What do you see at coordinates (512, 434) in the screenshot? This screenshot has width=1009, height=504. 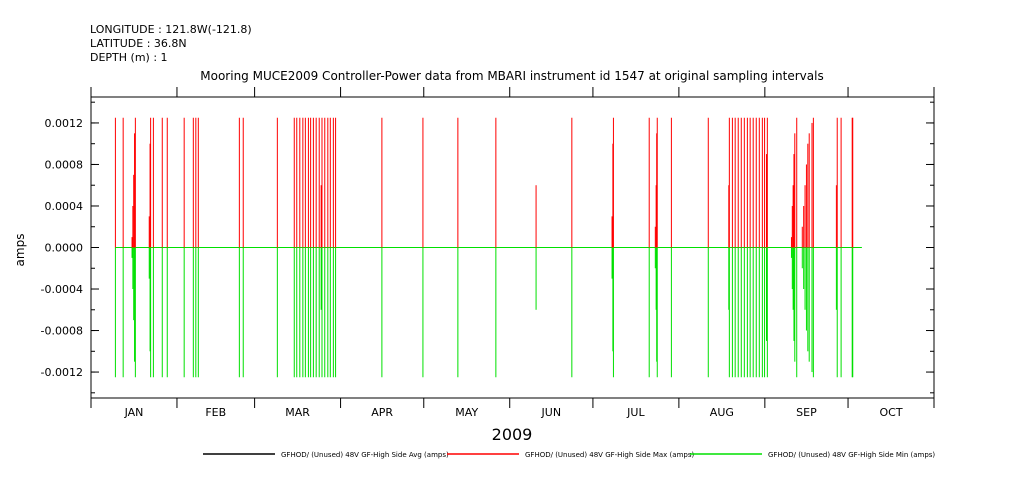 I see `x-axis-label: 2009` at bounding box center [512, 434].